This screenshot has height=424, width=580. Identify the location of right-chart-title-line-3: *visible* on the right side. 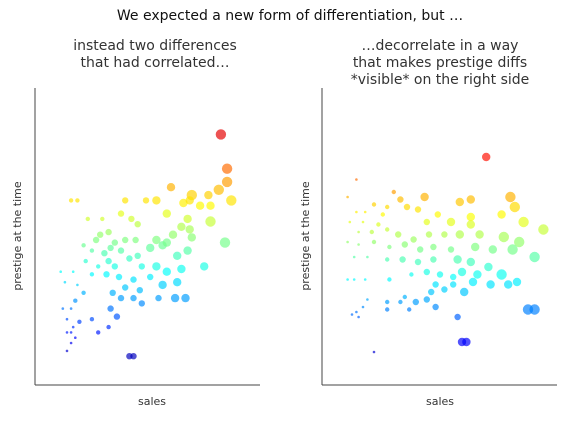
(440, 80).